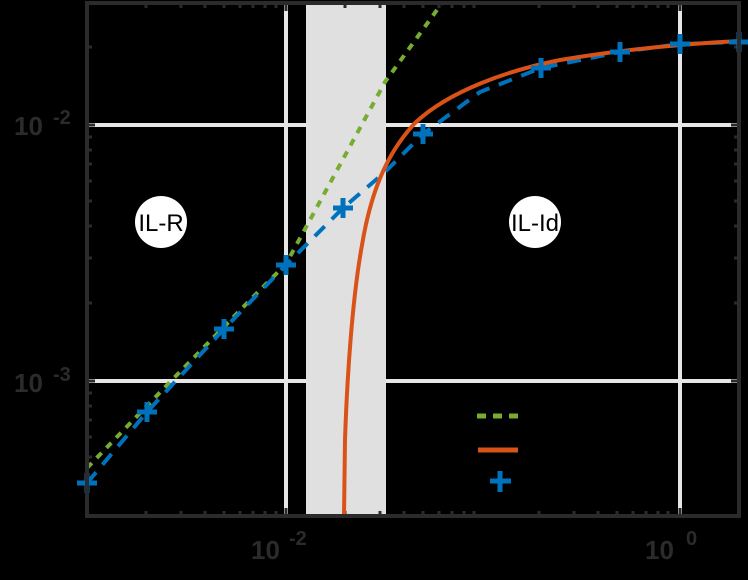 The height and width of the screenshot is (580, 748). I want to click on x-tick-label-1e0: 10 0, so click(671, 546).